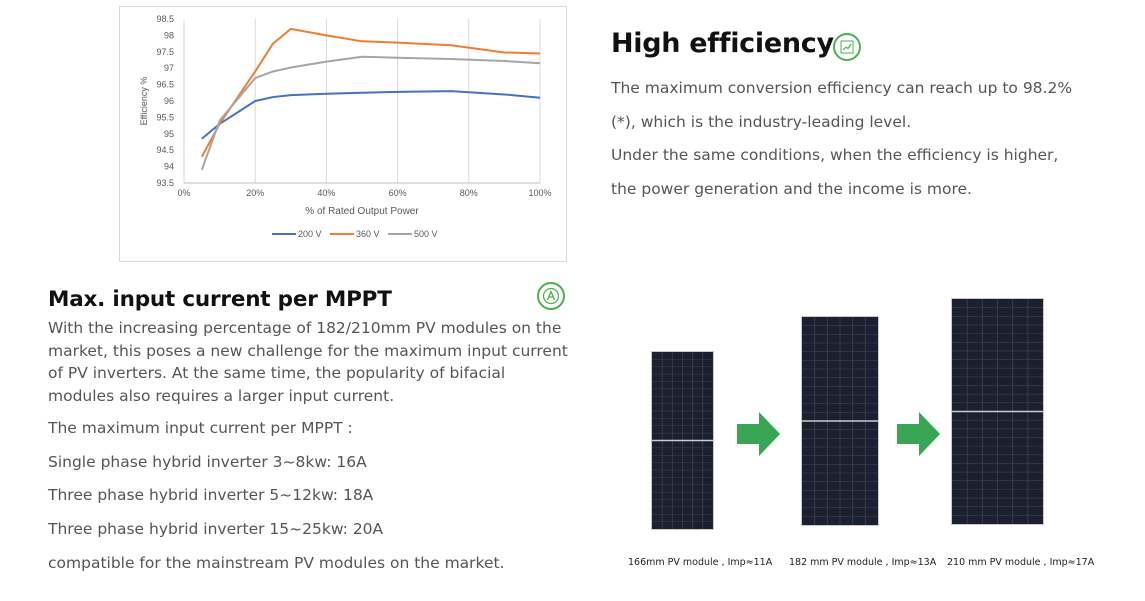 The width and height of the screenshot is (1145, 601). Describe the element at coordinates (469, 193) in the screenshot. I see `x-tick-label: 80%` at that location.